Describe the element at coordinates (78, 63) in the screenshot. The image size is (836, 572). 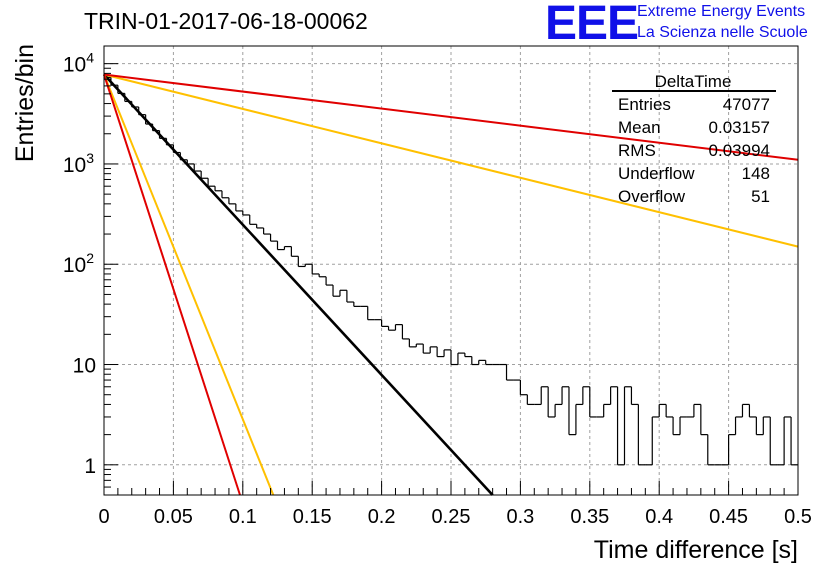
I see `y-tick-label: 10⁴` at that location.